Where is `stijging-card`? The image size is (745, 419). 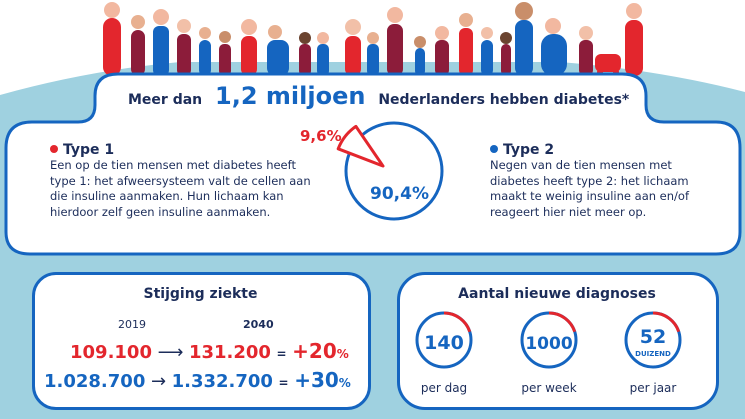
stijging-card is located at coordinates (201, 341).